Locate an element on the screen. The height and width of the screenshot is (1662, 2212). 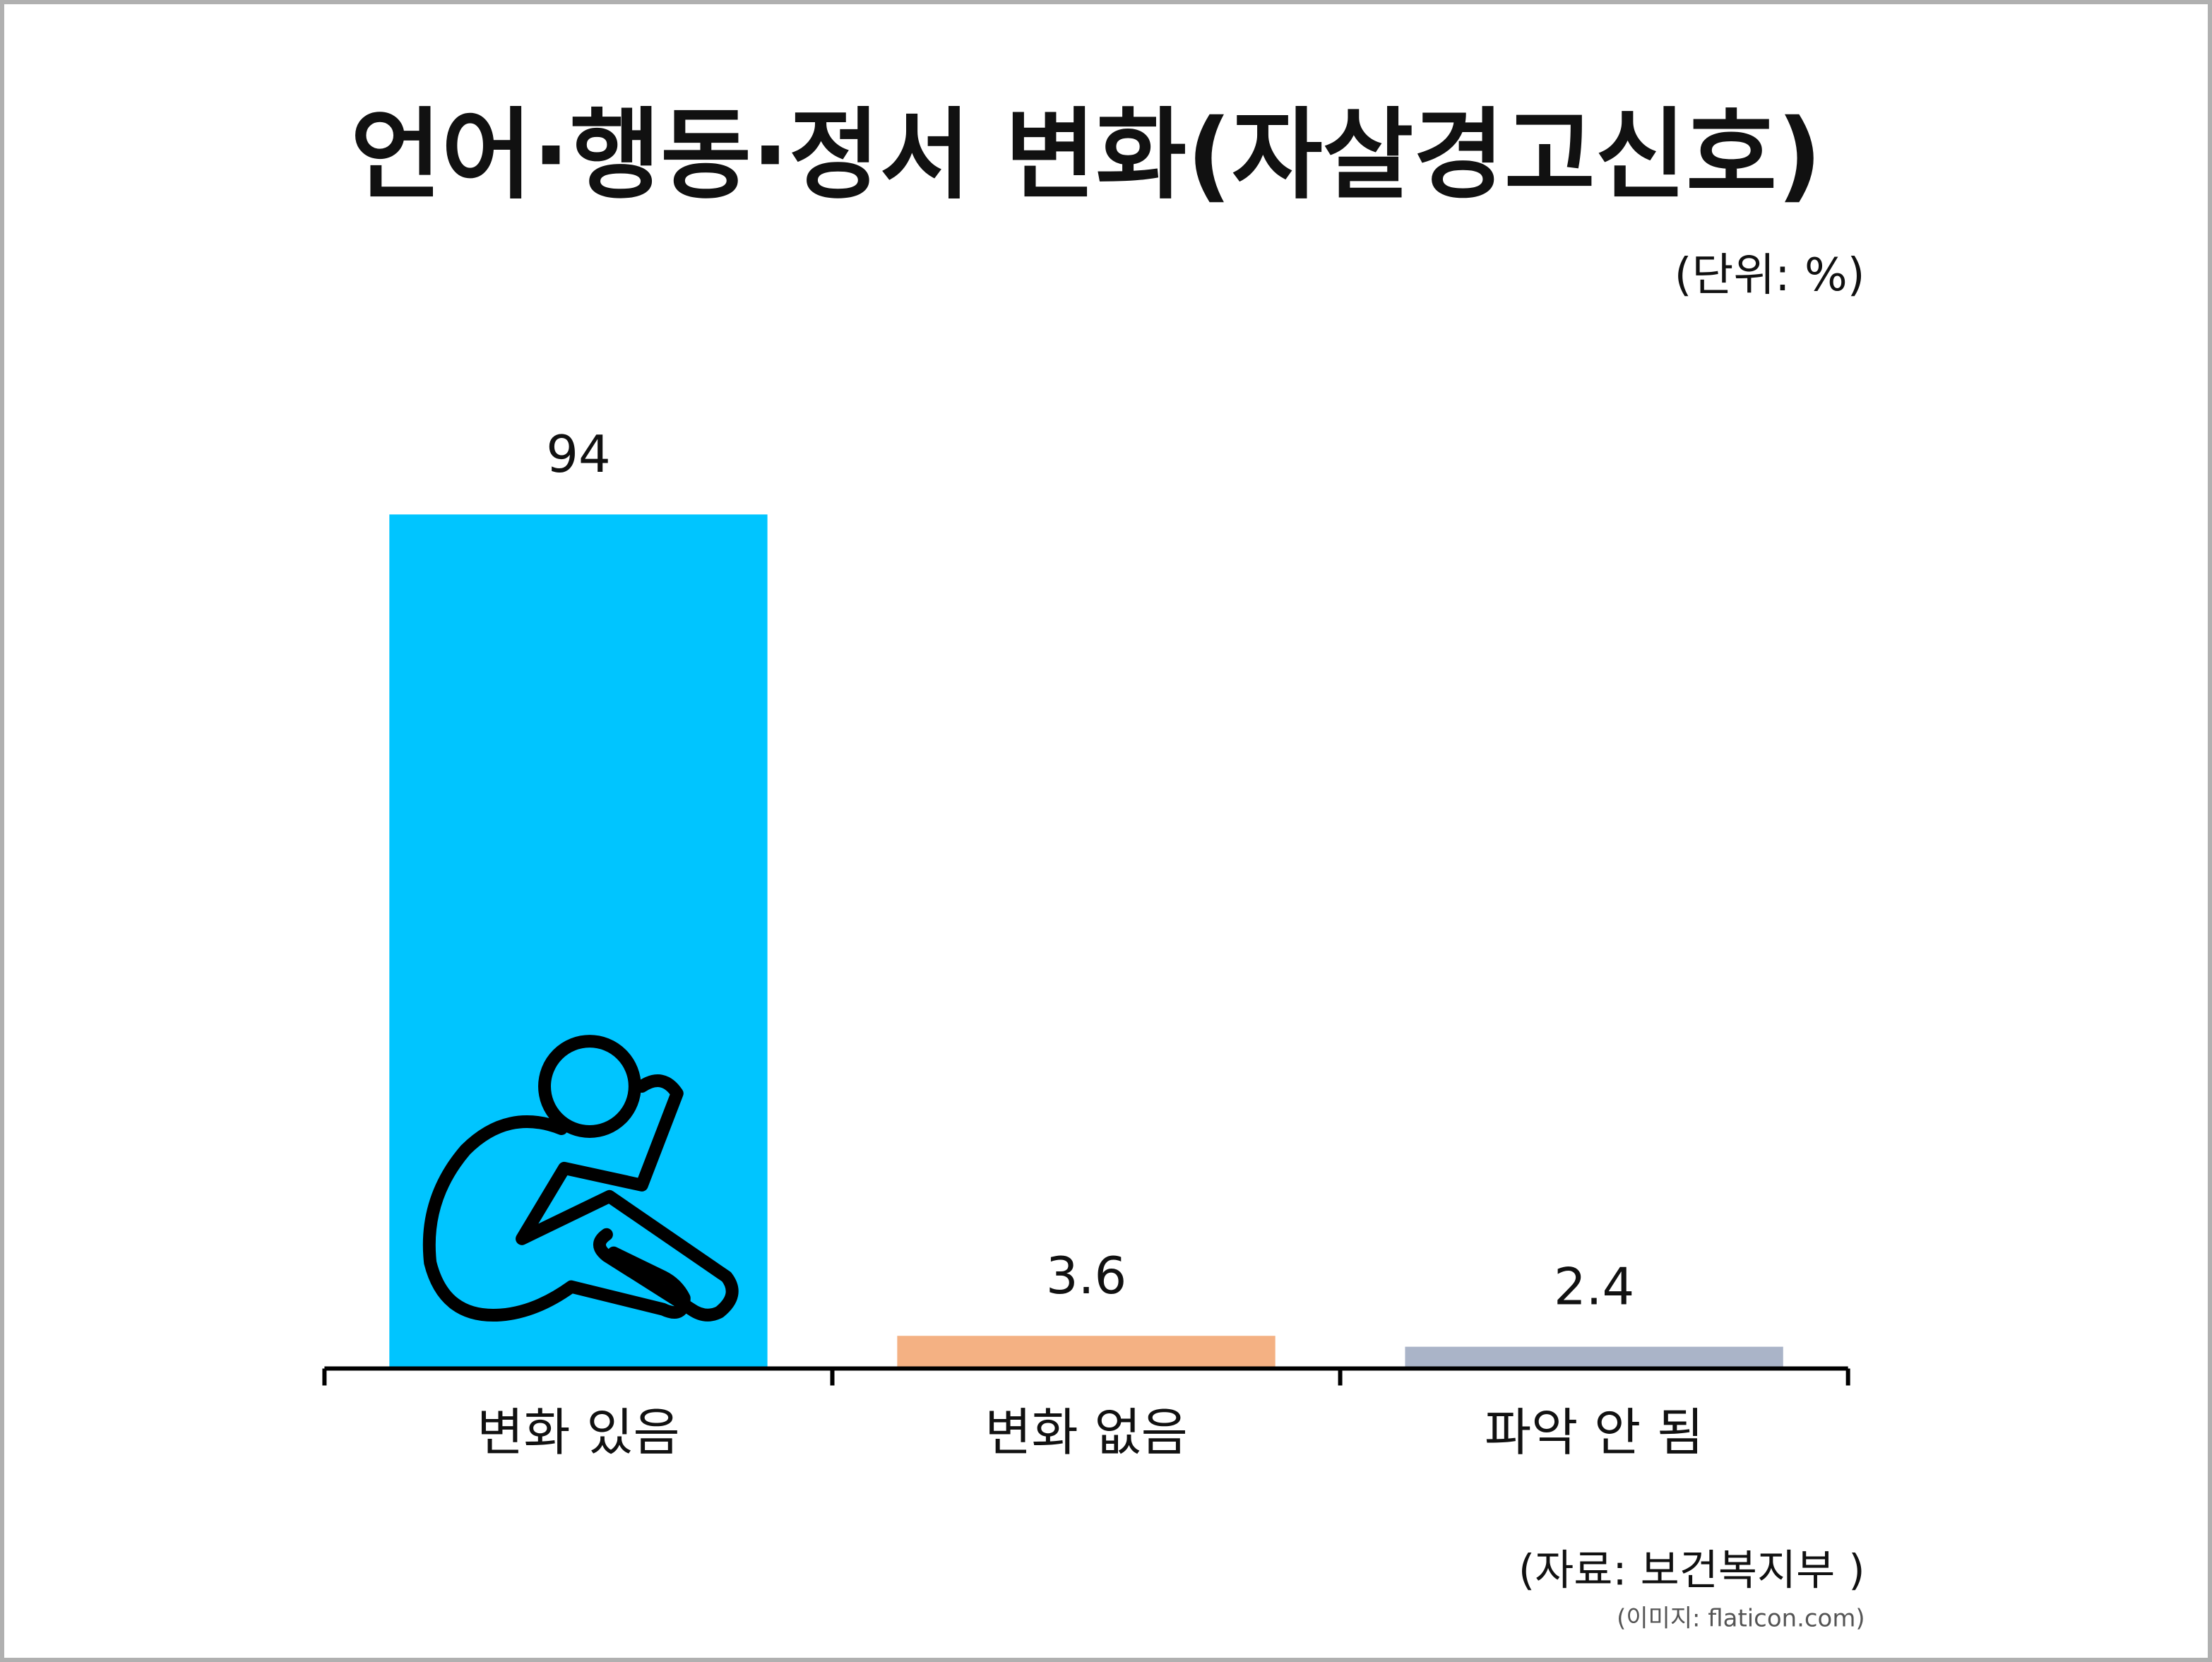
x-tick-label: 파악 안 됨 is located at coordinates (1594, 1433).